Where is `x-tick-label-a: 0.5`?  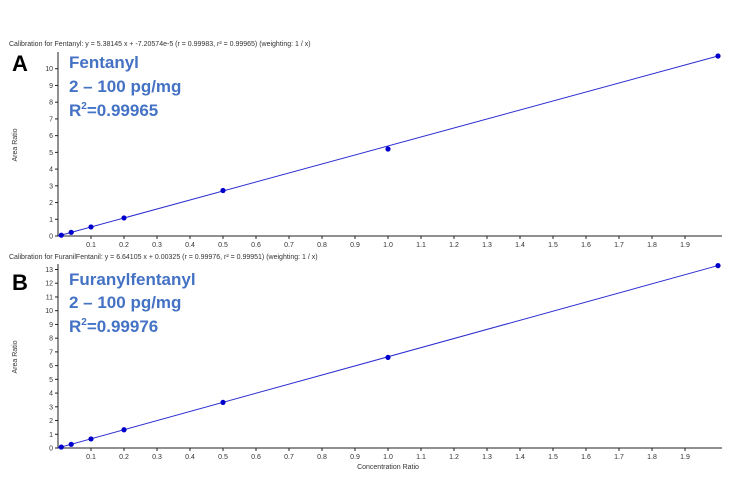
x-tick-label-a: 0.5 is located at coordinates (223, 245).